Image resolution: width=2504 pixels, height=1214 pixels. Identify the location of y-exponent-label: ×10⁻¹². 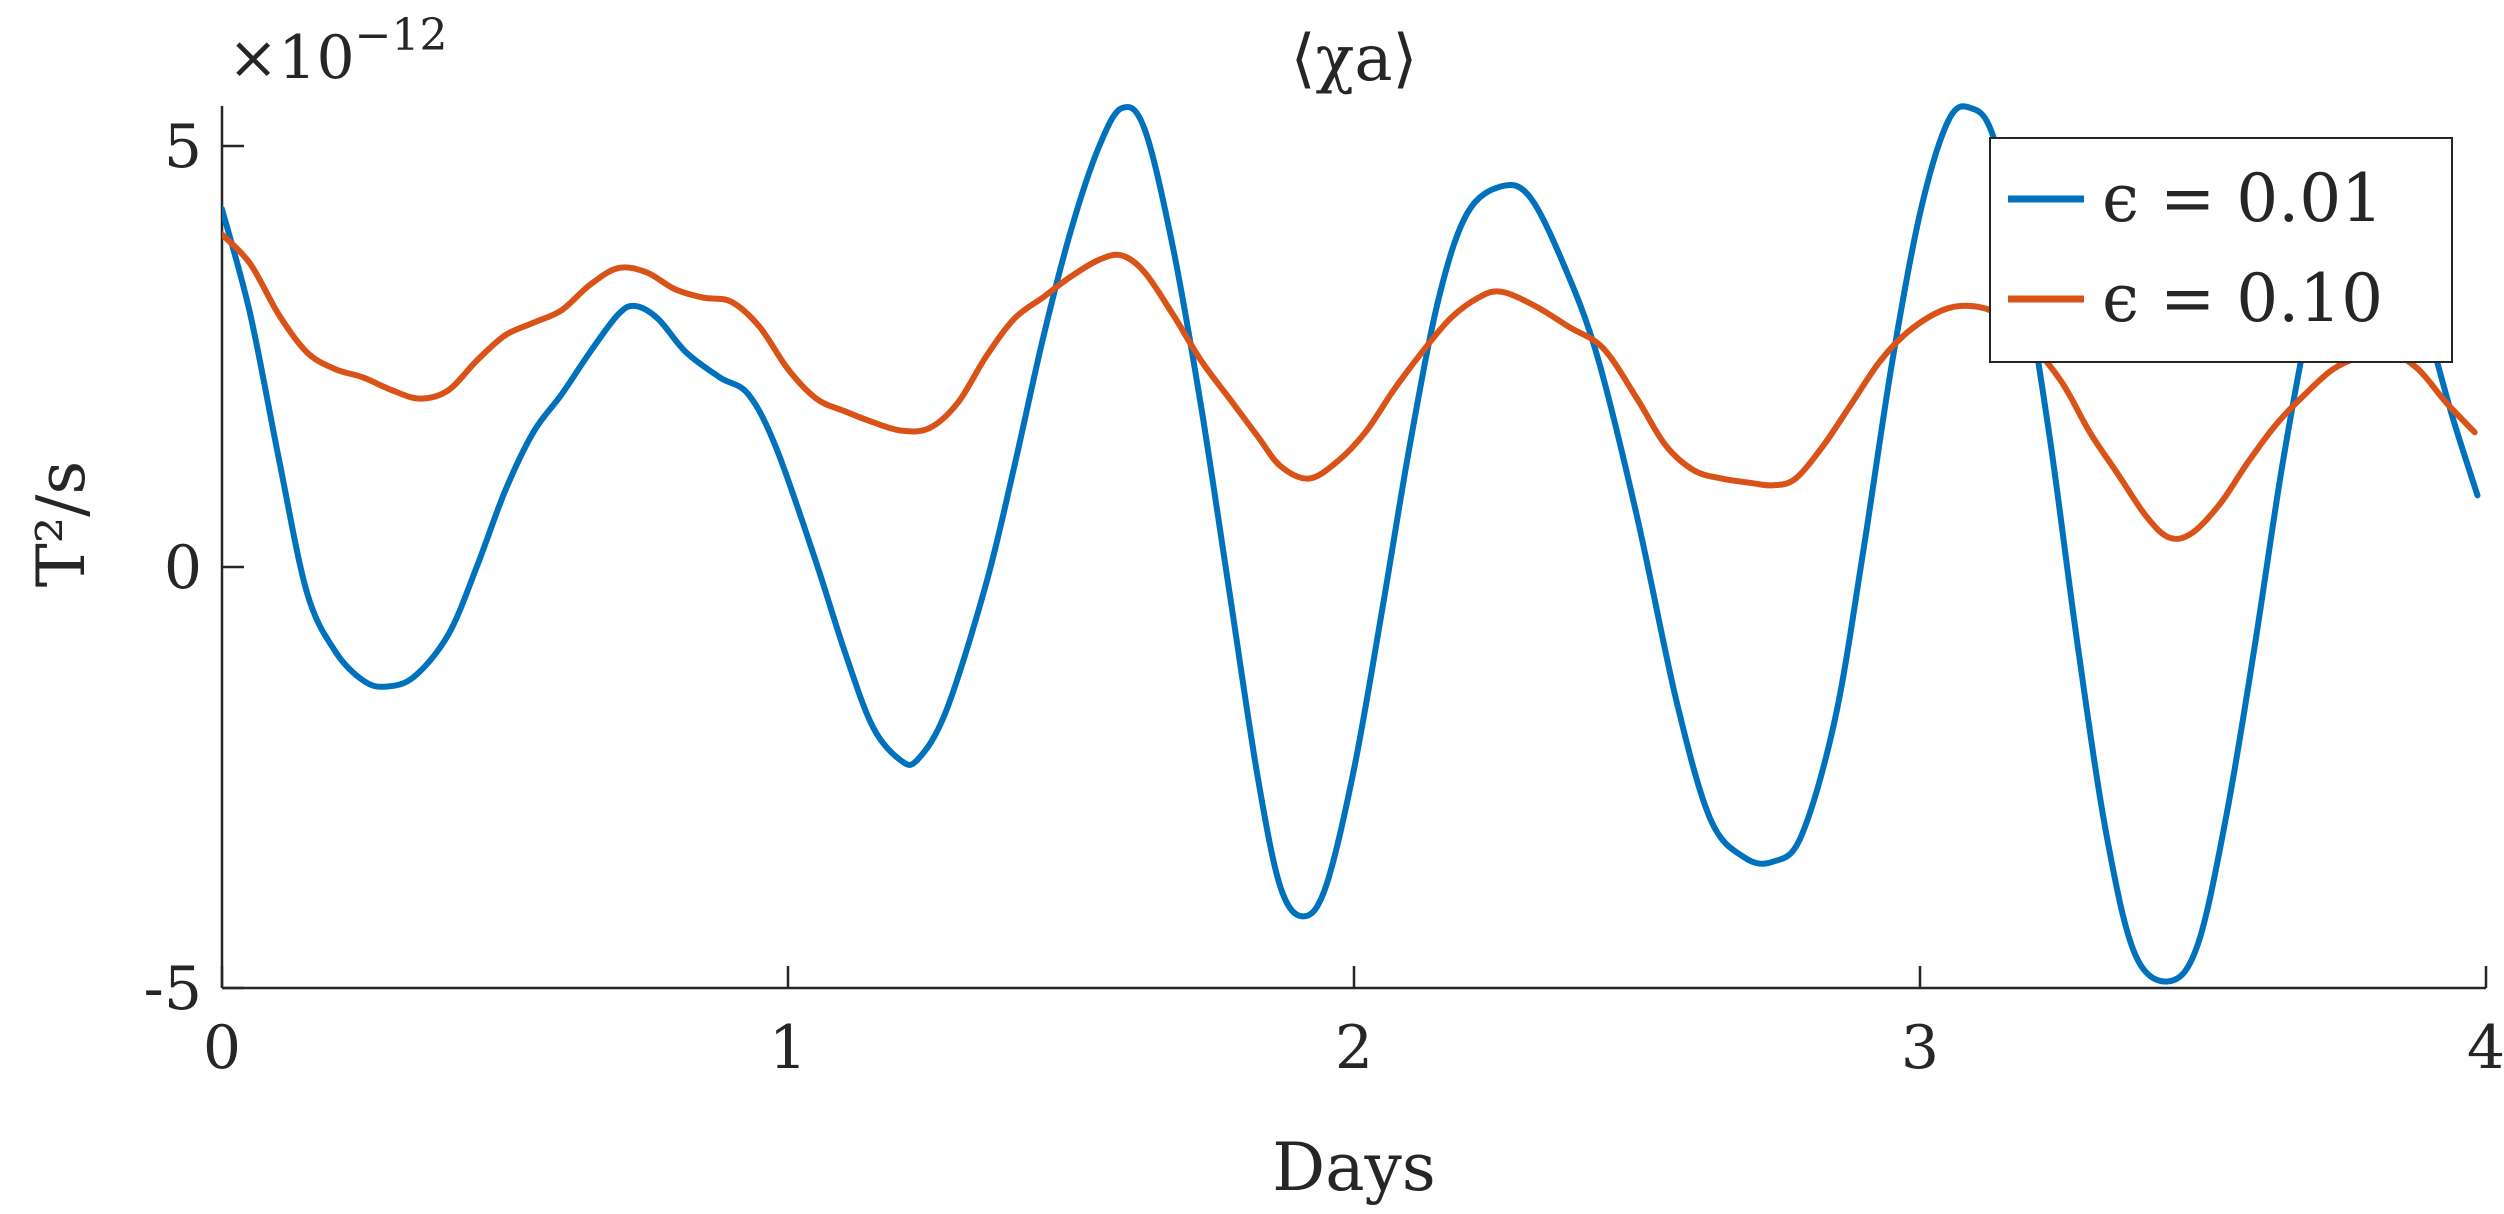
(337, 51).